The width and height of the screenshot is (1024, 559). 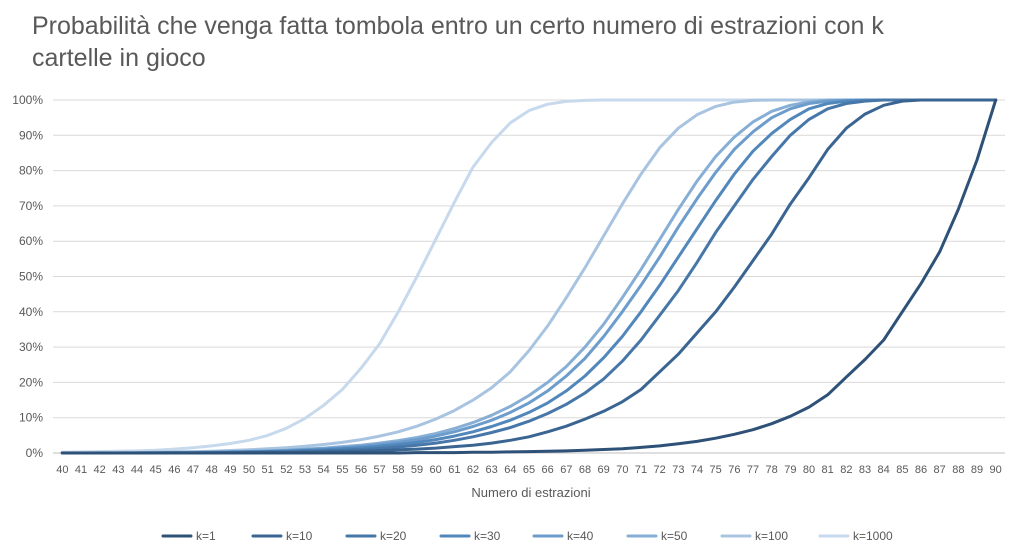 I want to click on x-tick-label: 63, so click(x=492, y=470).